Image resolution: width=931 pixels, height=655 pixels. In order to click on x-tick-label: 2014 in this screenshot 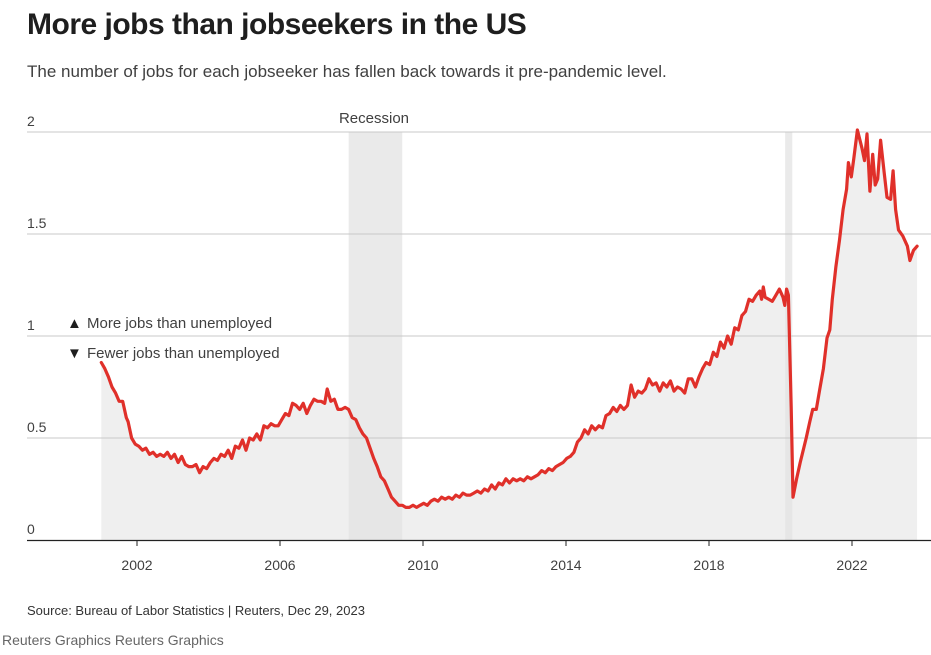, I will do `click(565, 565)`.